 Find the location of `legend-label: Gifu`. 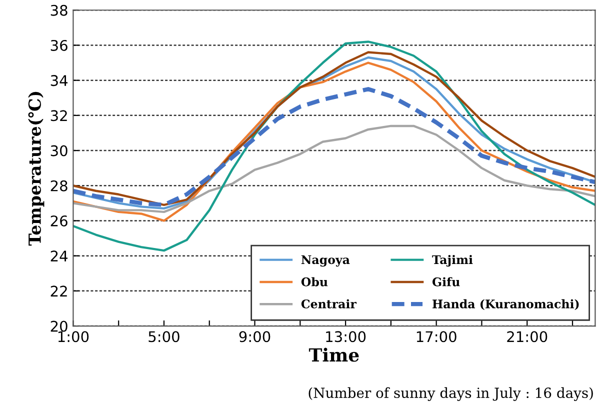

legend-label: Gifu is located at coordinates (446, 281).